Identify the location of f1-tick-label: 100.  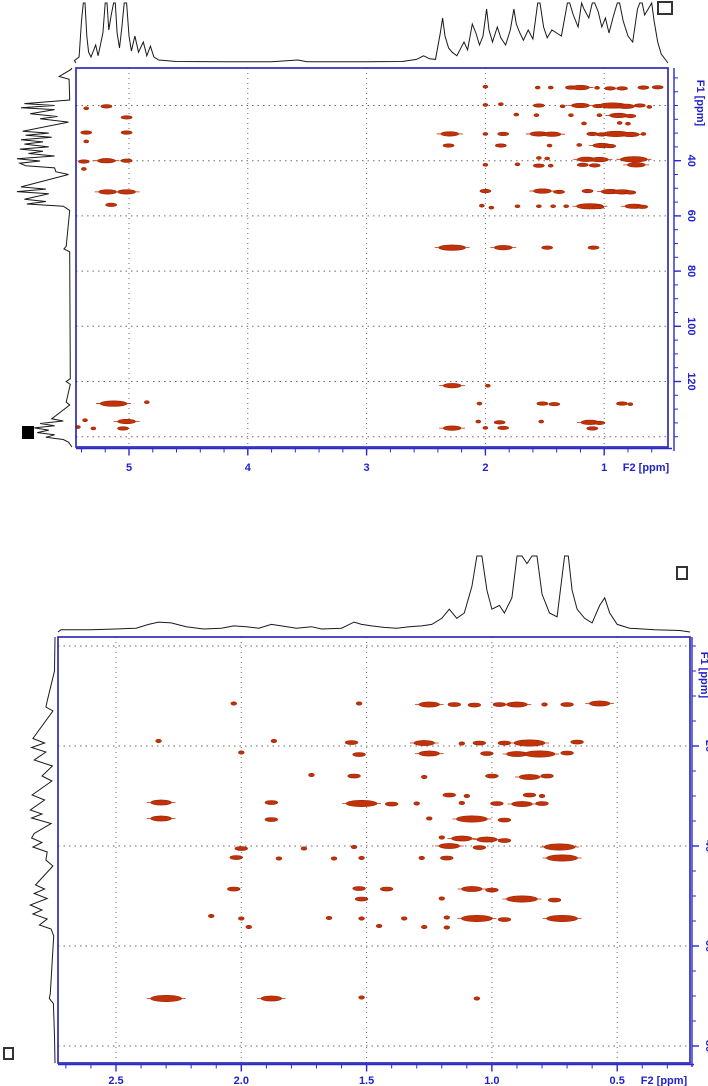
(691, 326).